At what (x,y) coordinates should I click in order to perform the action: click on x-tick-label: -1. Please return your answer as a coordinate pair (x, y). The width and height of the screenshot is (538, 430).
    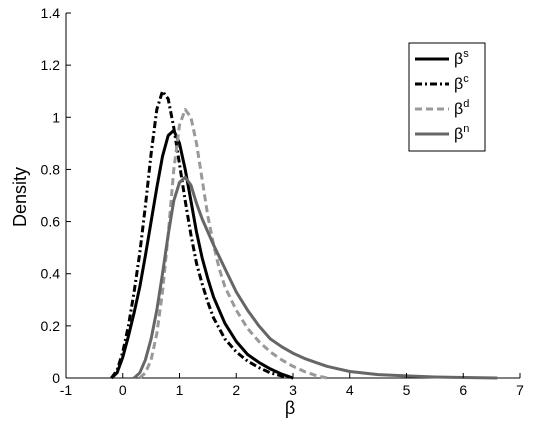
    Looking at the image, I should click on (66, 390).